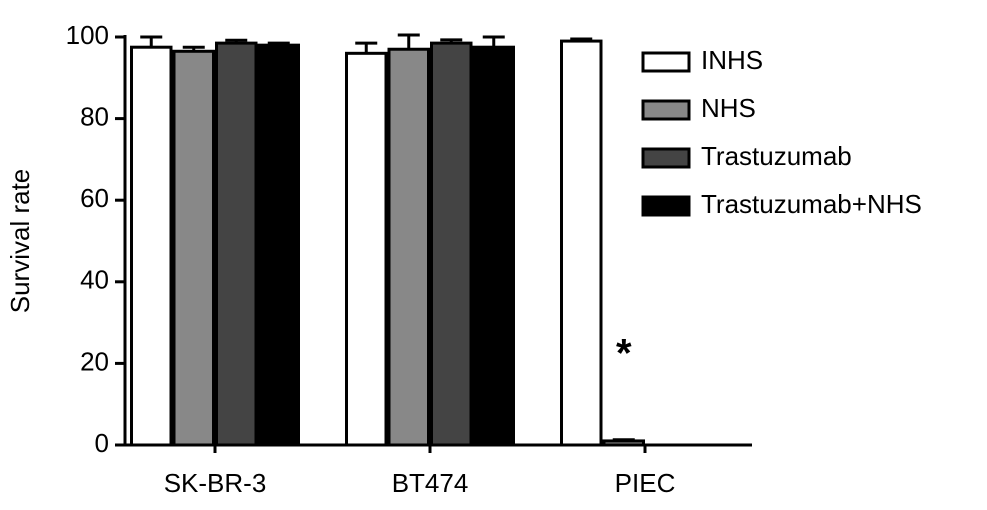  What do you see at coordinates (645, 483) in the screenshot?
I see `x-tick-label: PIEC` at bounding box center [645, 483].